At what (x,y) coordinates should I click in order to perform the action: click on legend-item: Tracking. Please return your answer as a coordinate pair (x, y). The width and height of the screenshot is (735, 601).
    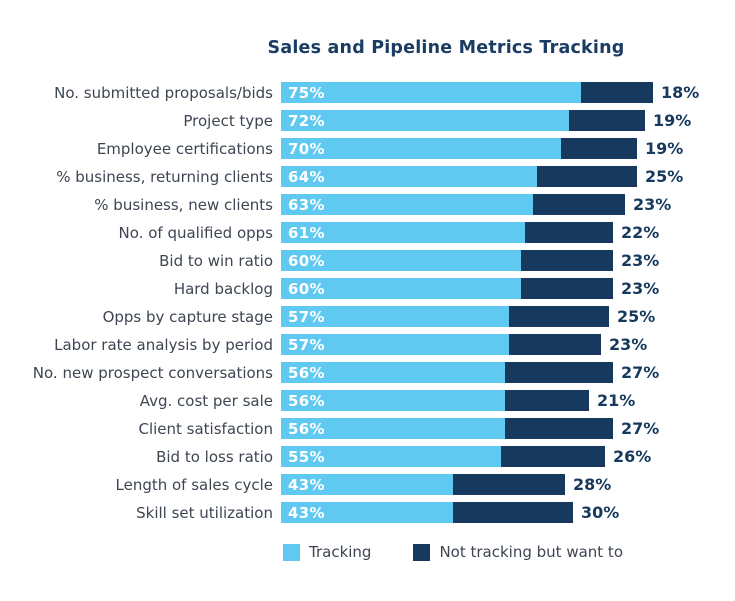
    Looking at the image, I should click on (327, 552).